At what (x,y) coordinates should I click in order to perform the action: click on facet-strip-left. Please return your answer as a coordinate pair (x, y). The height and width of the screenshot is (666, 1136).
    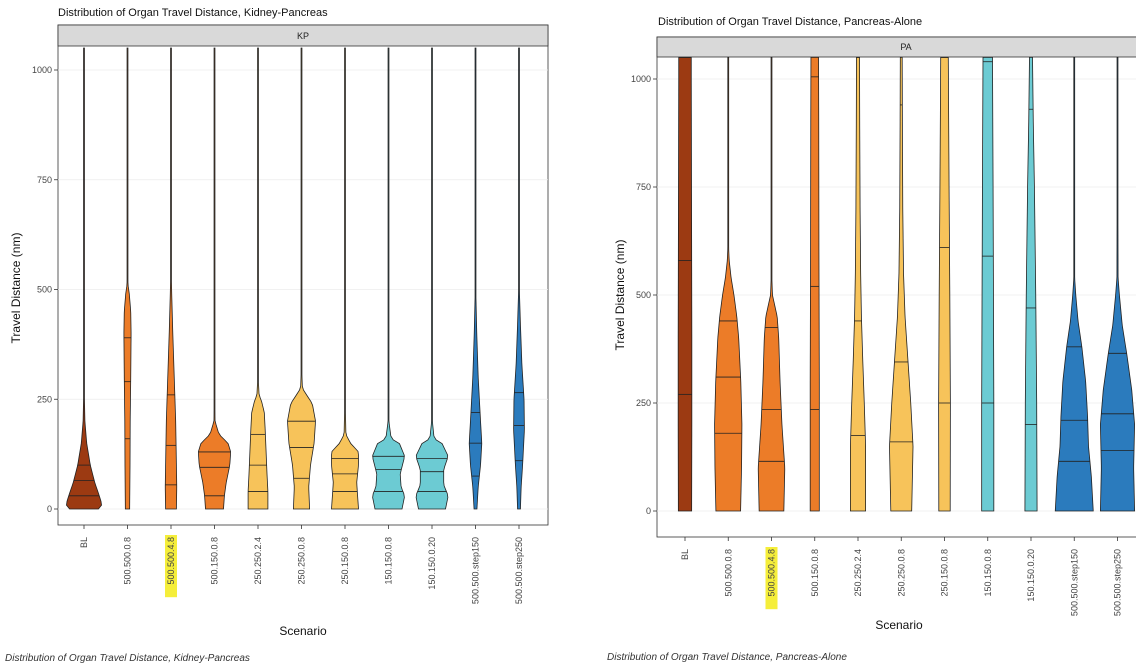
    Looking at the image, I should click on (303, 35).